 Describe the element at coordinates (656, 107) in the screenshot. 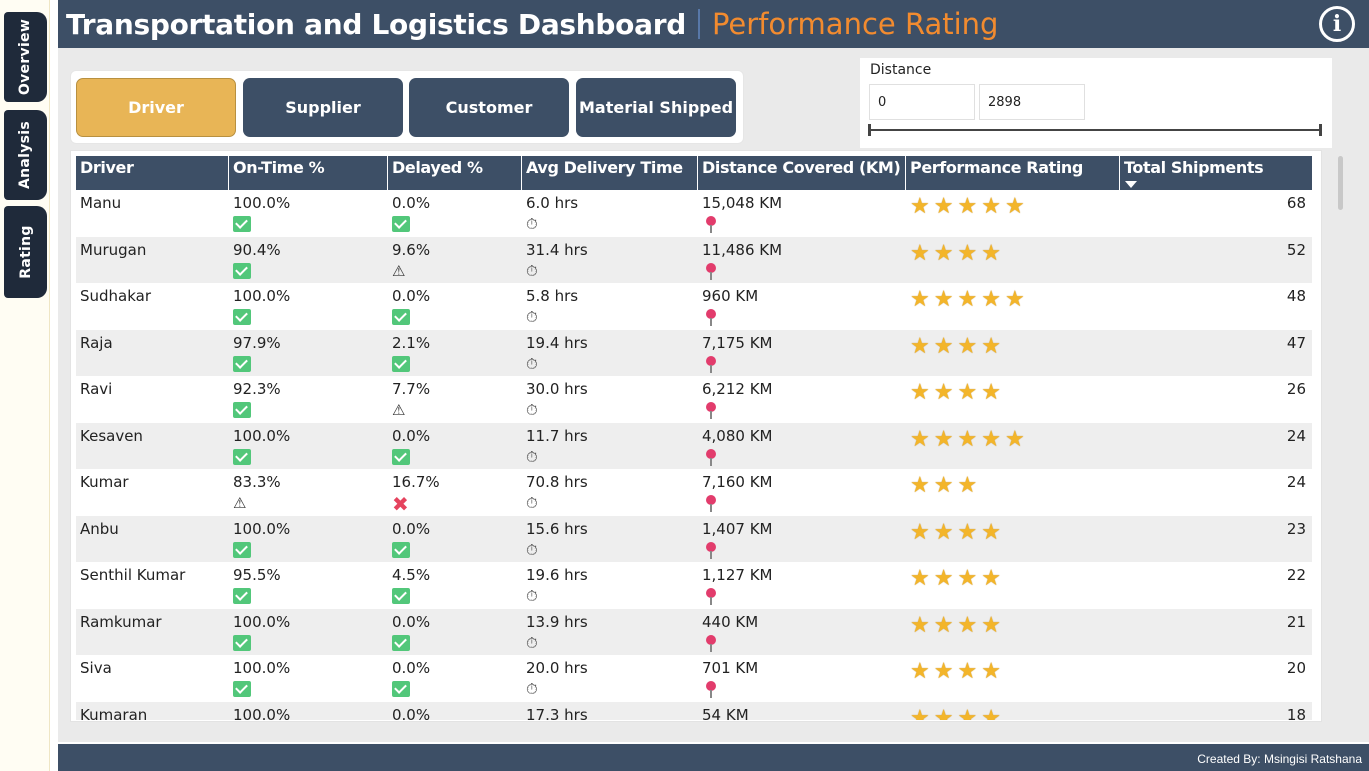

I see `filter-button-material-shipped: Material Shipped` at that location.